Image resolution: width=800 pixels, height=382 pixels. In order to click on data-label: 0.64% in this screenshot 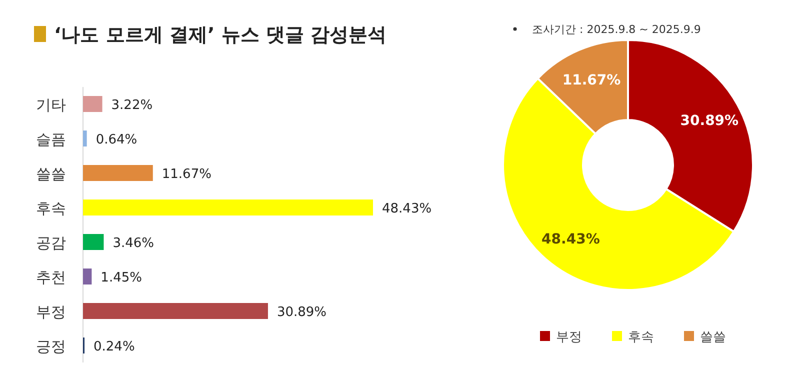, I will do `click(117, 140)`.